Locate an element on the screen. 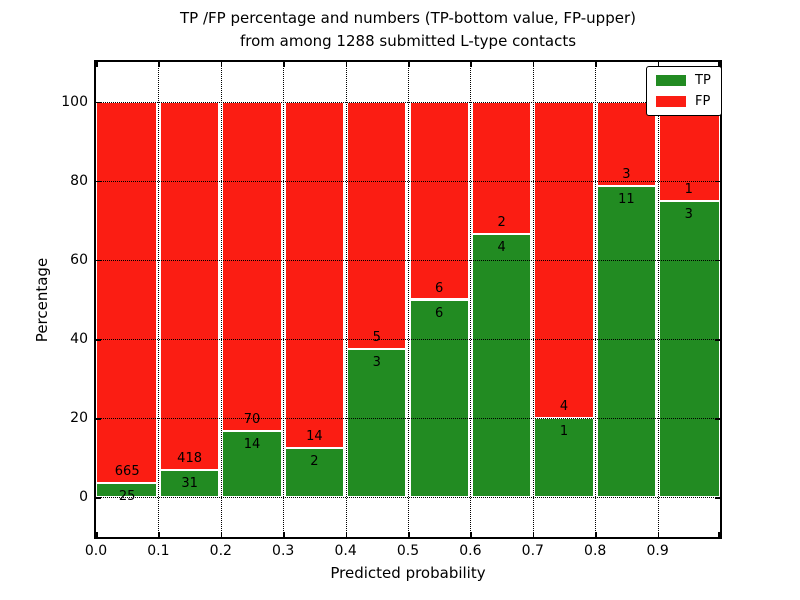  fp-count-label: 418 is located at coordinates (190, 459).